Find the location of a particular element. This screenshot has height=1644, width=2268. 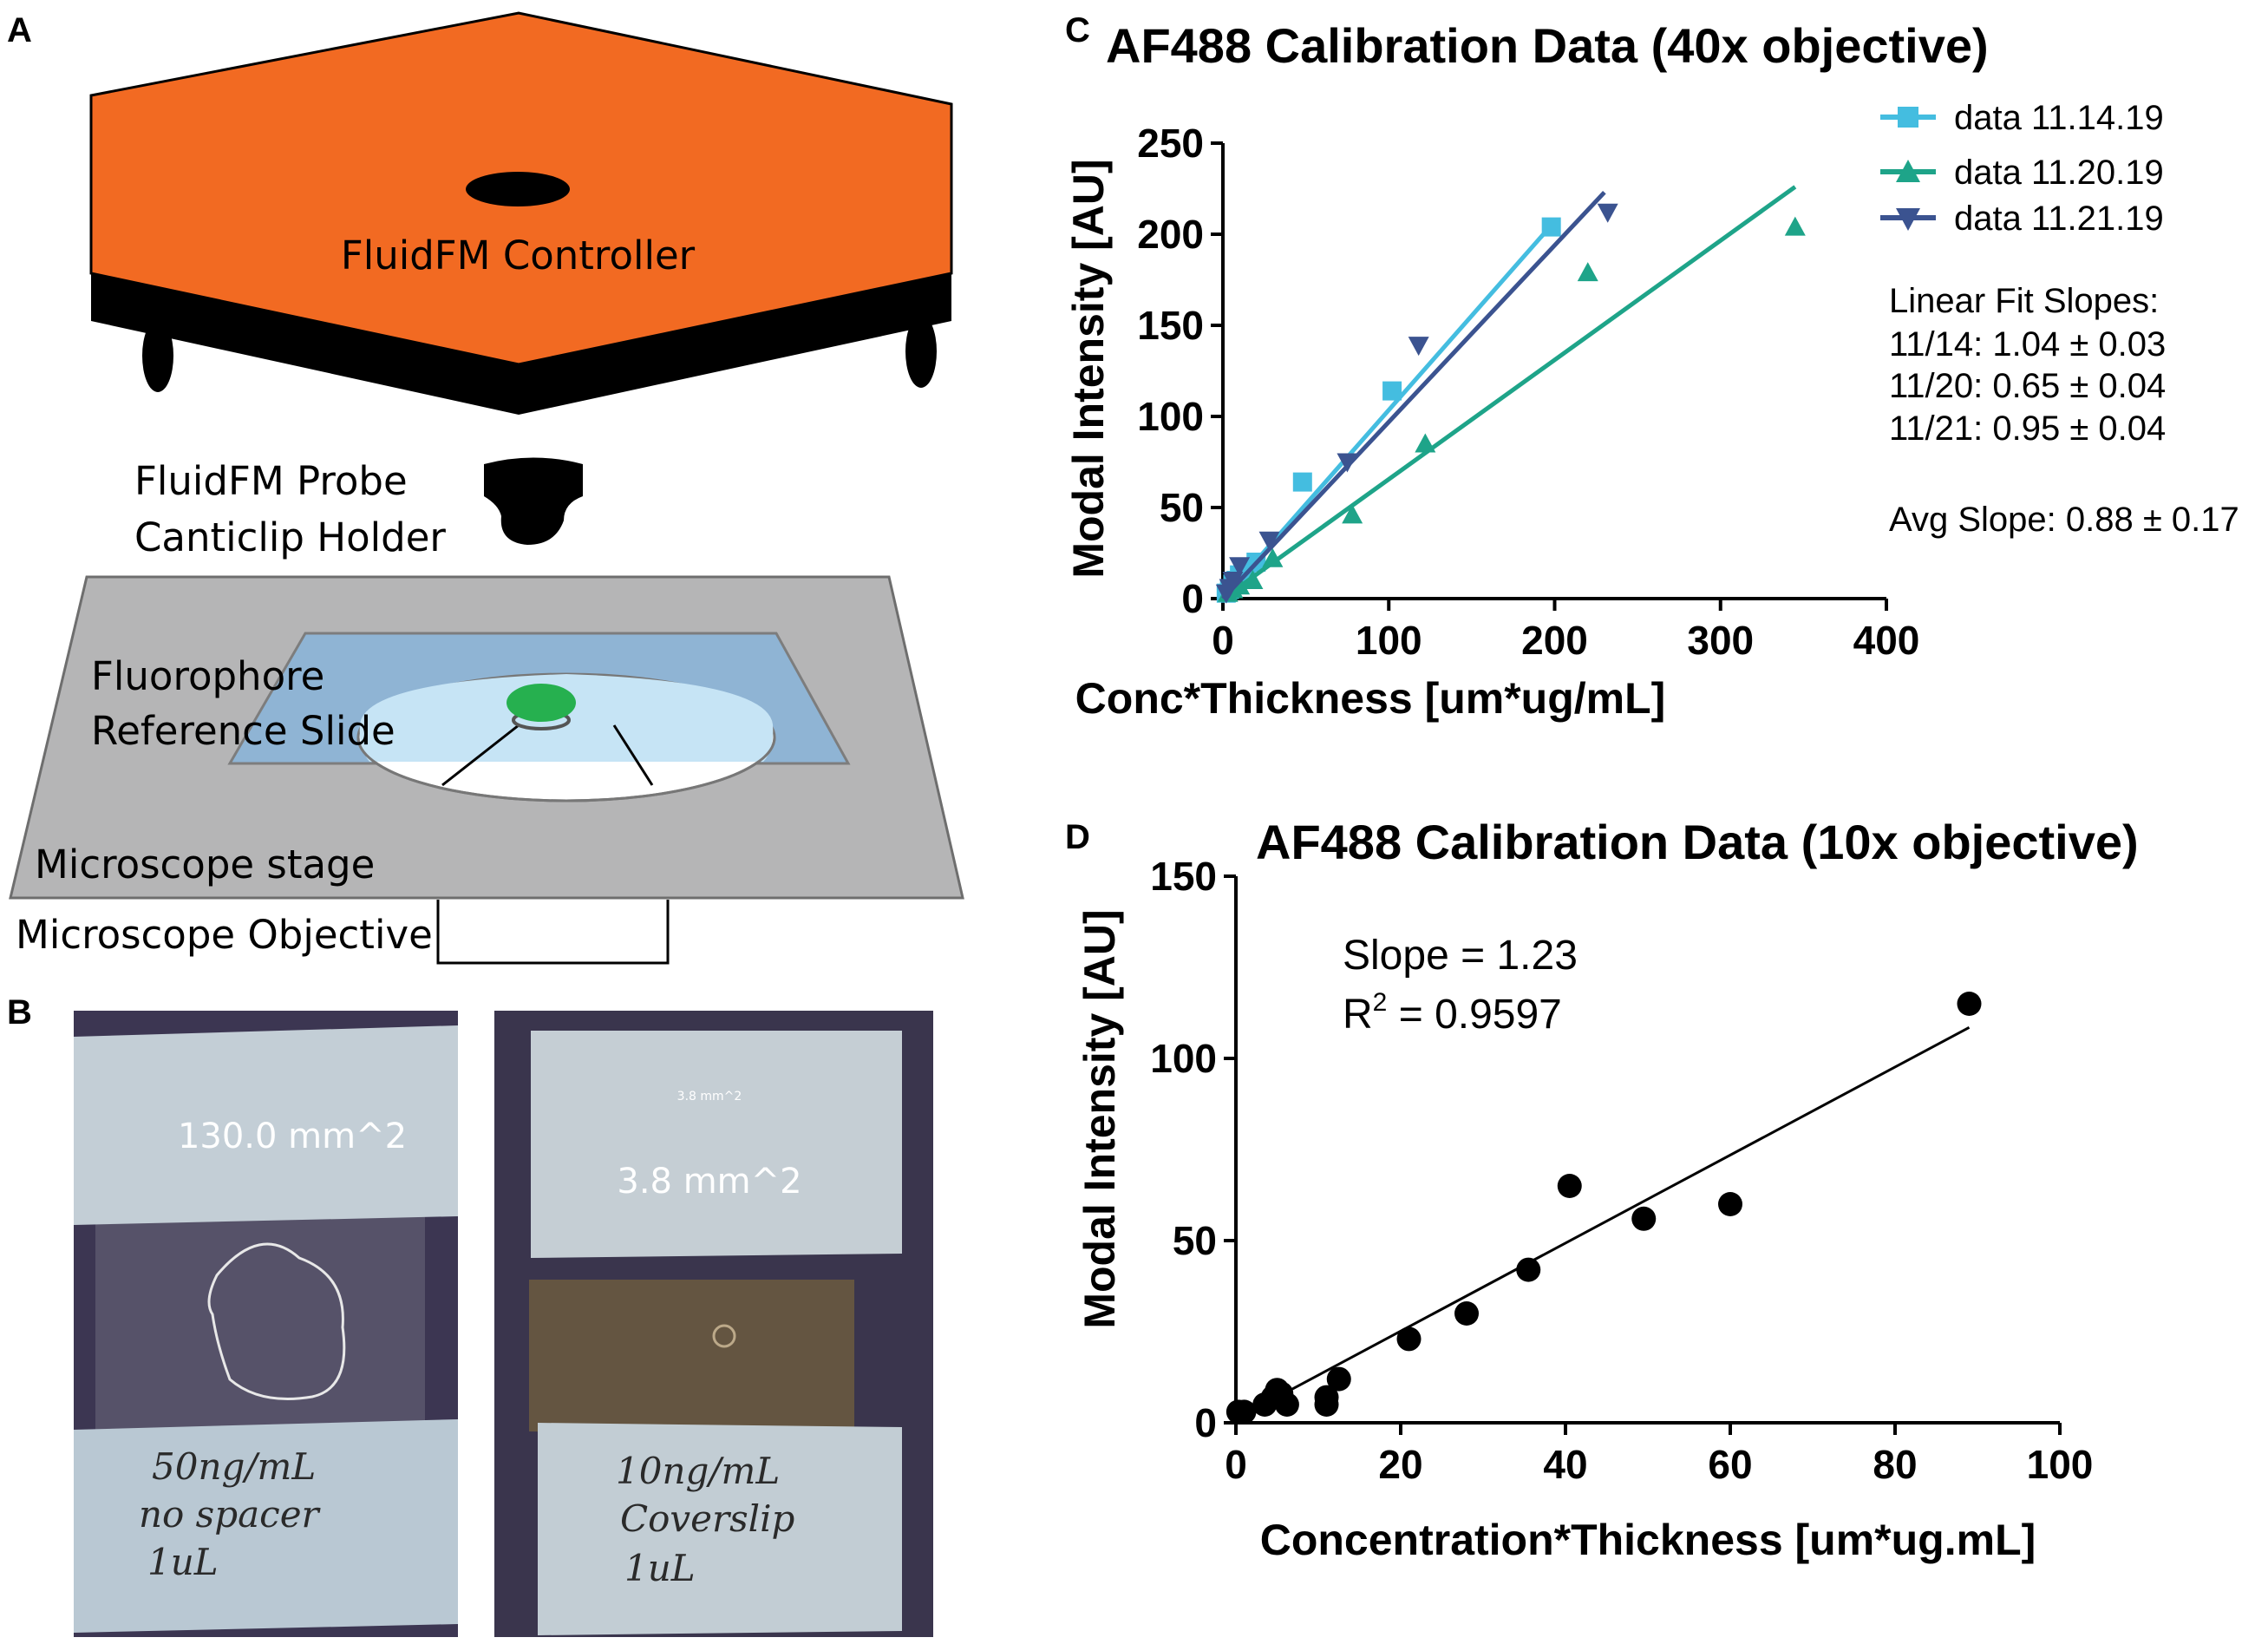

r2-superscript: 2 is located at coordinates (1380, 1002).